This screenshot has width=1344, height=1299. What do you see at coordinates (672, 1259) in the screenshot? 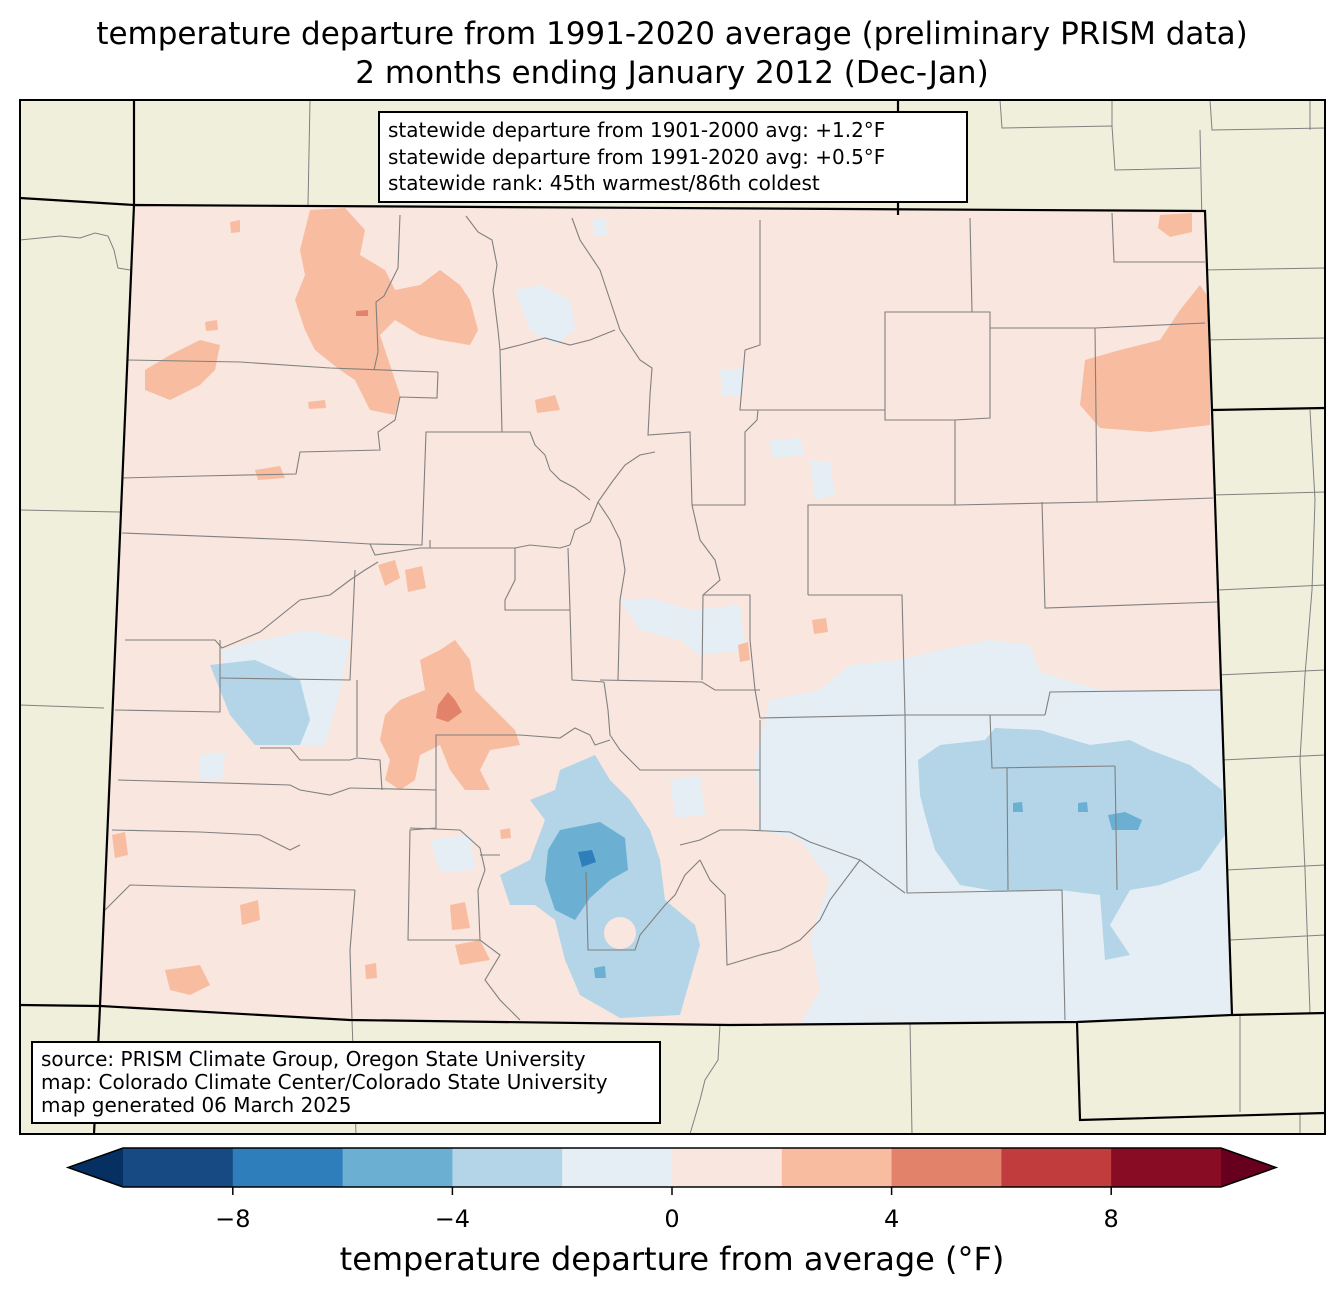
I see `colorbar-label: temperature departure from average (°F)` at bounding box center [672, 1259].